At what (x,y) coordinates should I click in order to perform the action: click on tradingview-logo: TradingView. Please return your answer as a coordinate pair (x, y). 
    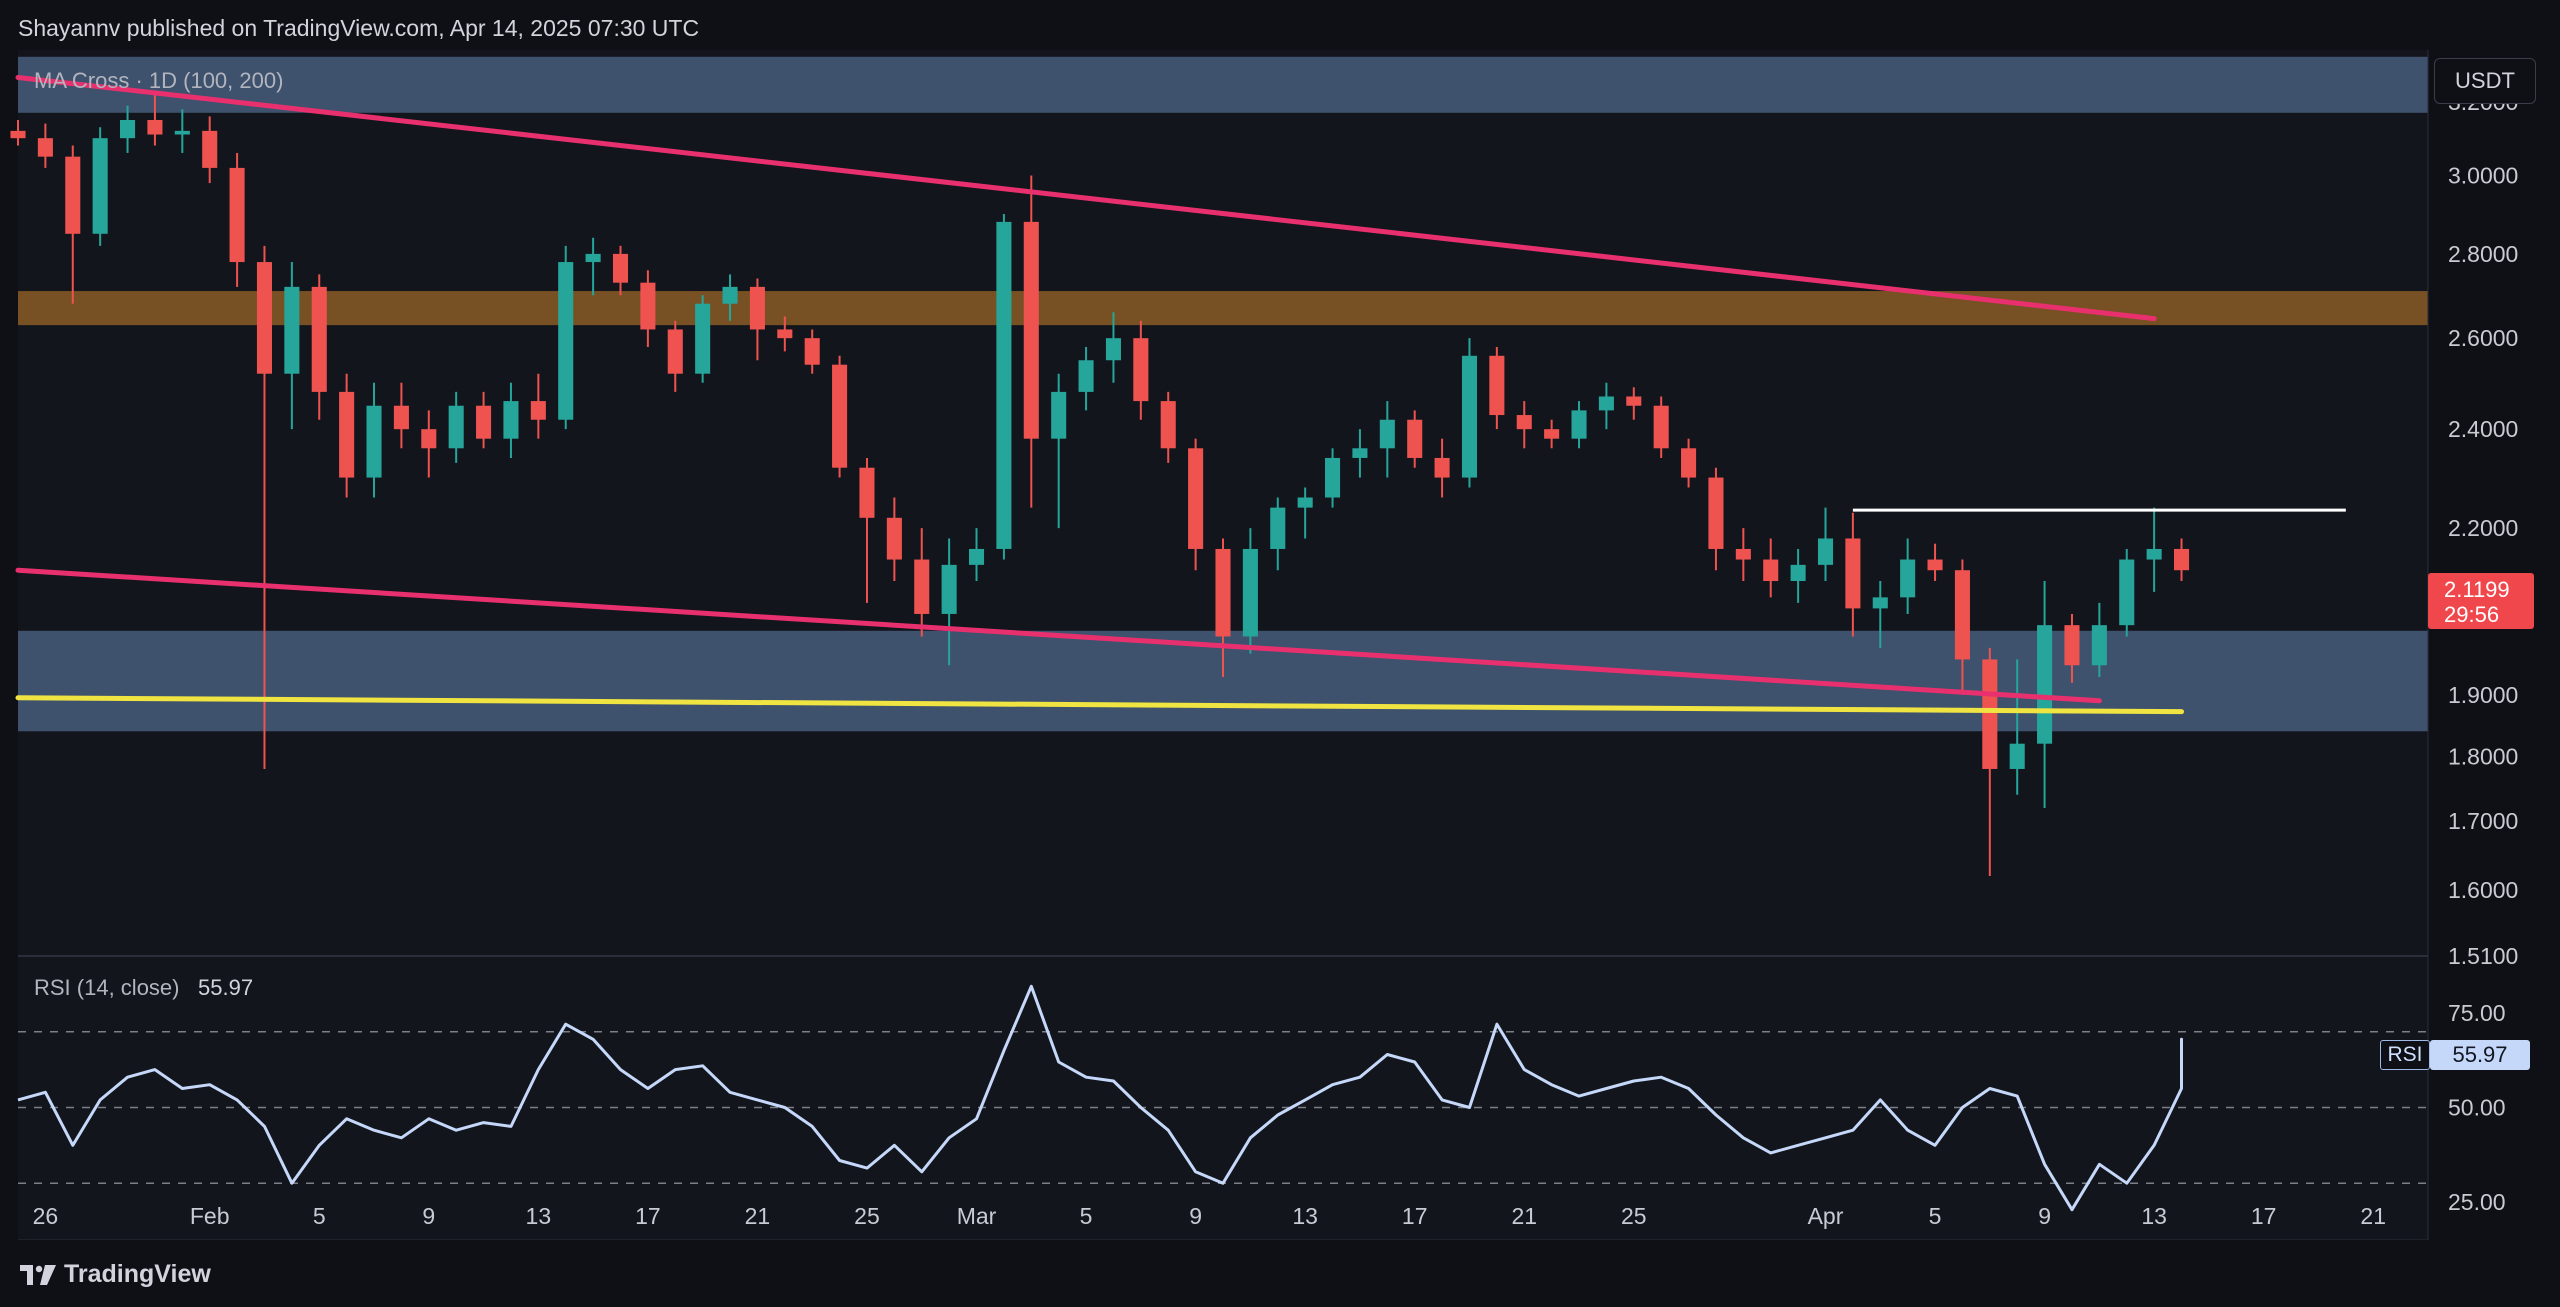
    Looking at the image, I should click on (115, 1274).